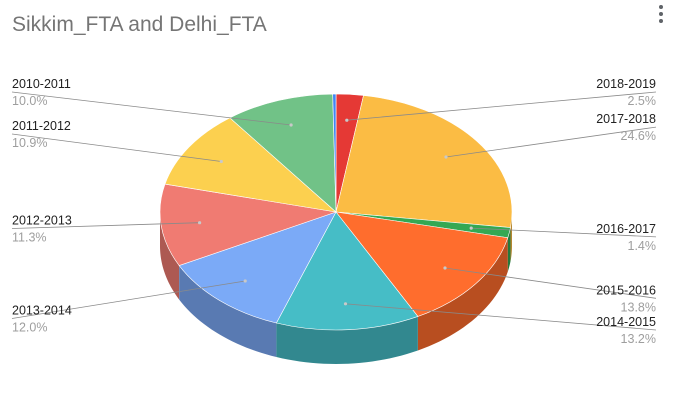 The width and height of the screenshot is (676, 415). I want to click on chart-title: Sikkim_FTA and Delhi_FTA, so click(139, 24).